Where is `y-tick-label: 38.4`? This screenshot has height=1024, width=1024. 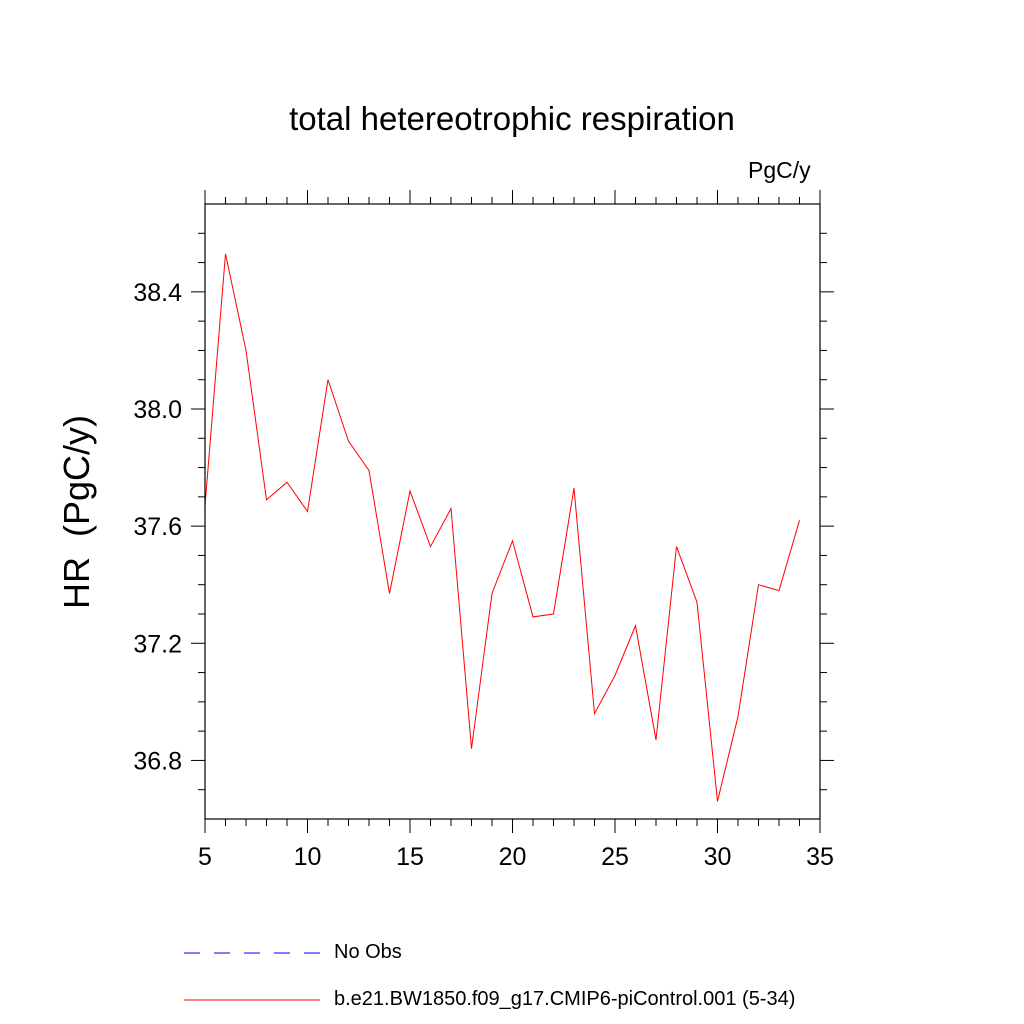 y-tick-label: 38.4 is located at coordinates (157, 293).